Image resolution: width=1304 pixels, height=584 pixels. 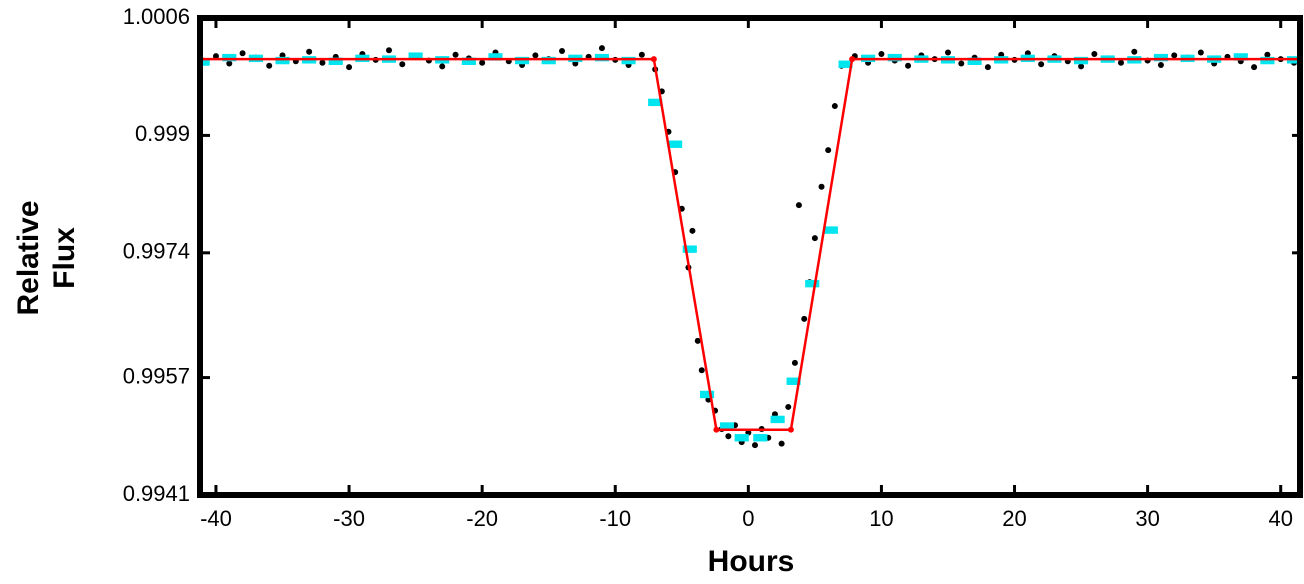 I want to click on y-tick-label: 1.0006, so click(x=156, y=16).